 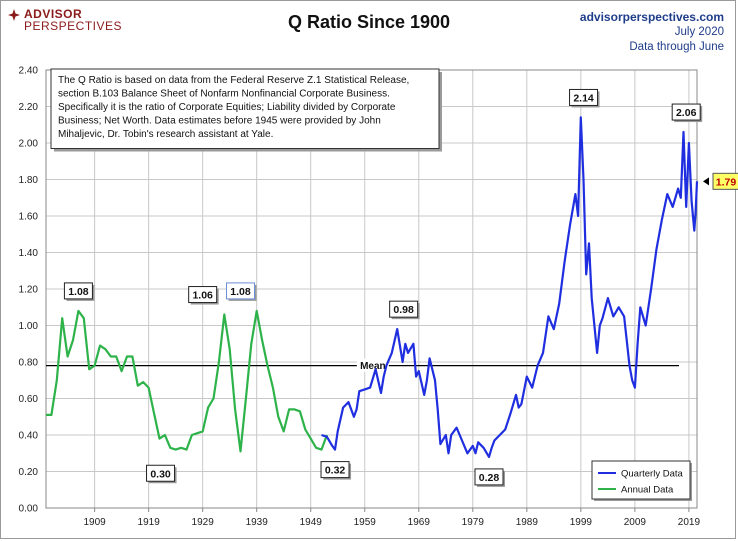 I want to click on callout-label: 1.06, so click(x=202, y=296).